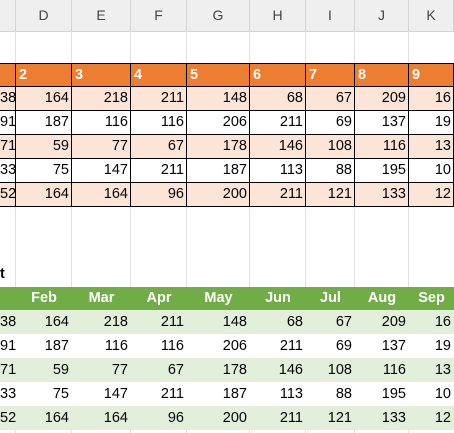  What do you see at coordinates (218, 75) in the screenshot?
I see `table1-header-cell: 5` at bounding box center [218, 75].